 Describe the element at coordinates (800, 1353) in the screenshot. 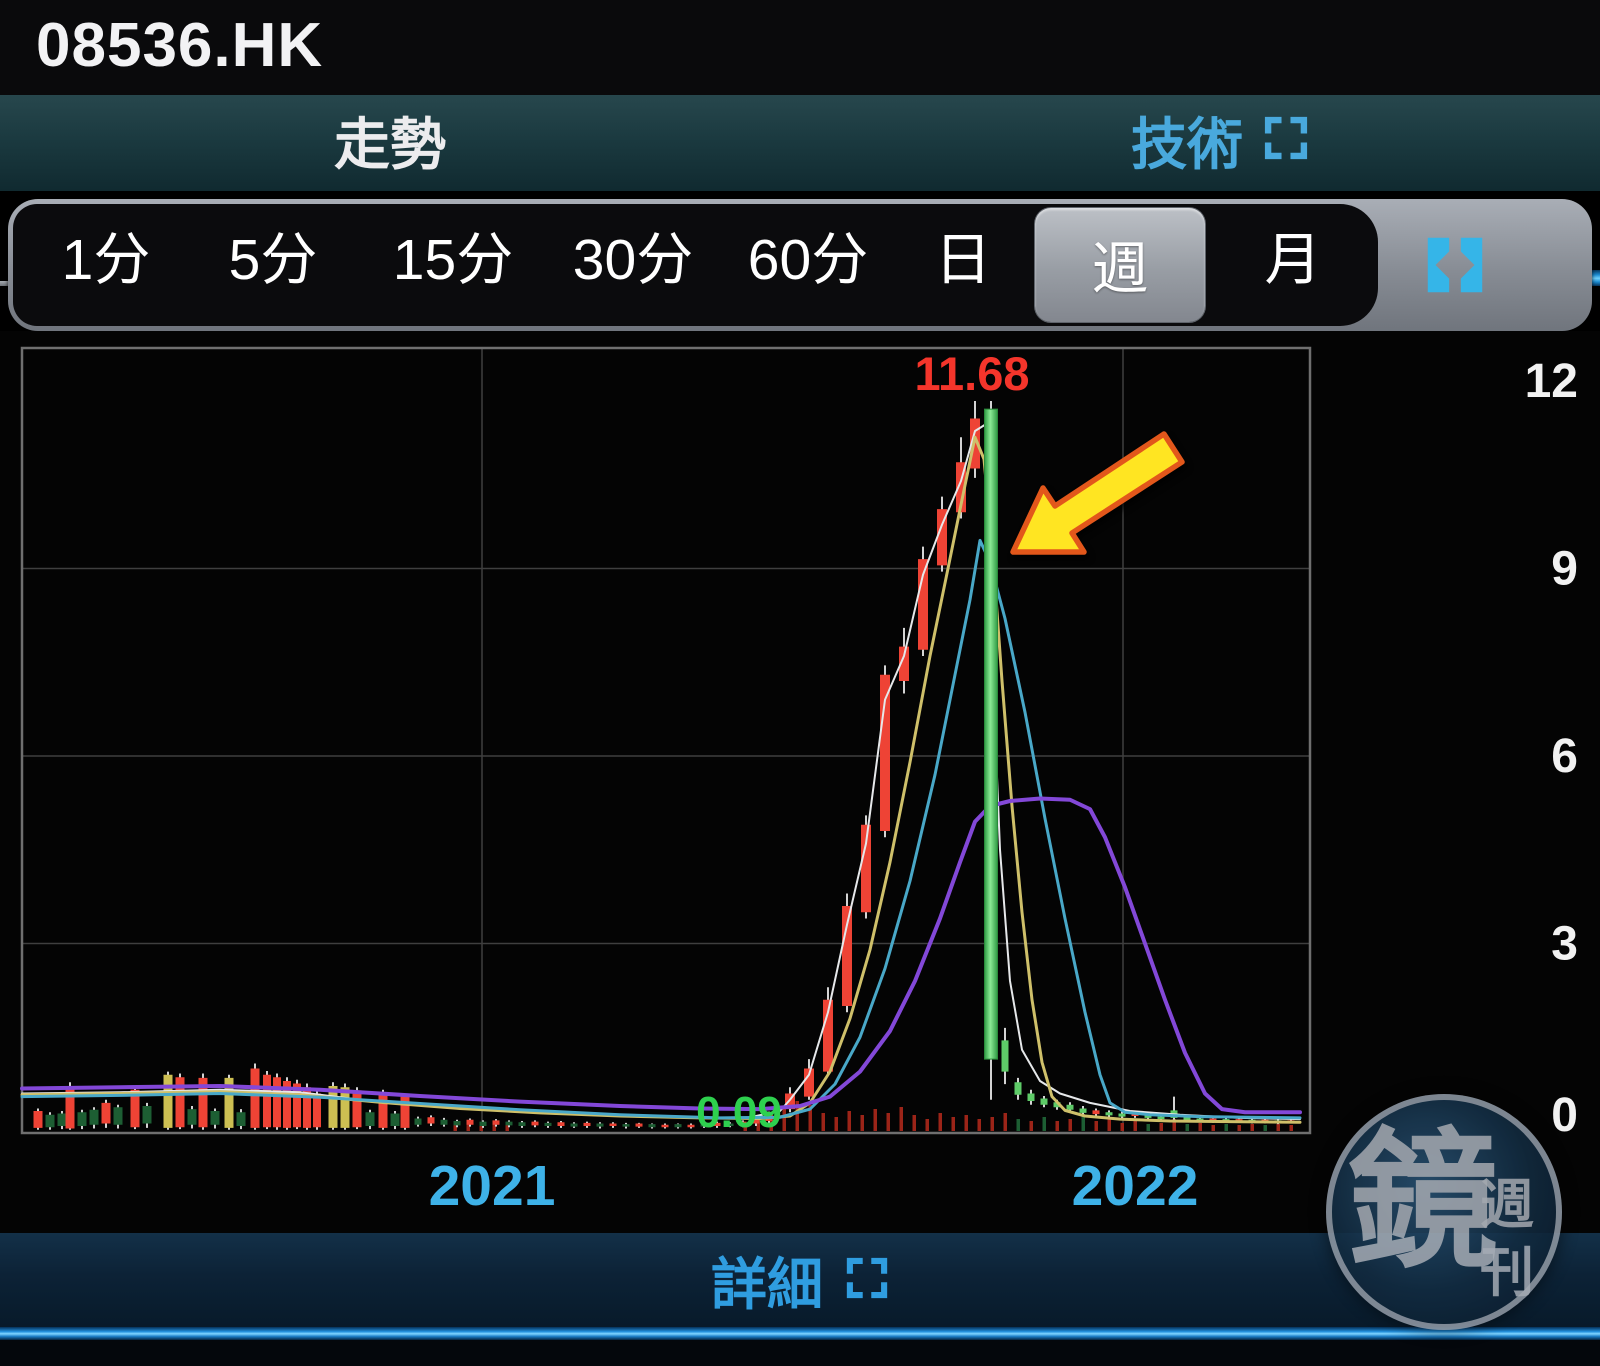

I see `footer-strip` at that location.